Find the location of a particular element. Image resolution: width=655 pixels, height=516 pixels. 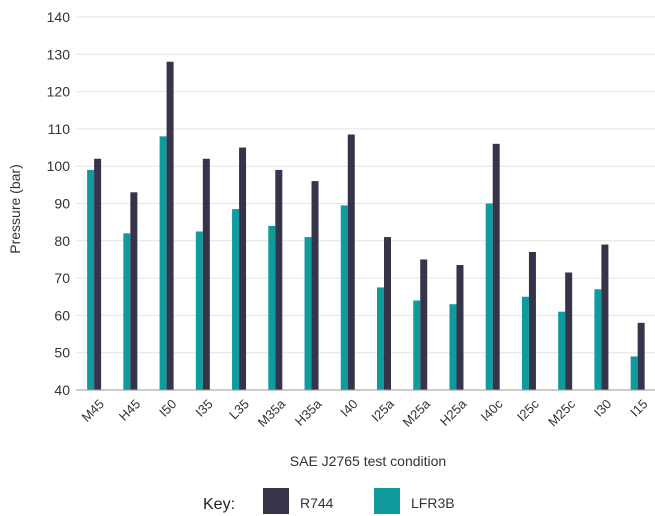

y-tick-label: 120 is located at coordinates (59, 92).